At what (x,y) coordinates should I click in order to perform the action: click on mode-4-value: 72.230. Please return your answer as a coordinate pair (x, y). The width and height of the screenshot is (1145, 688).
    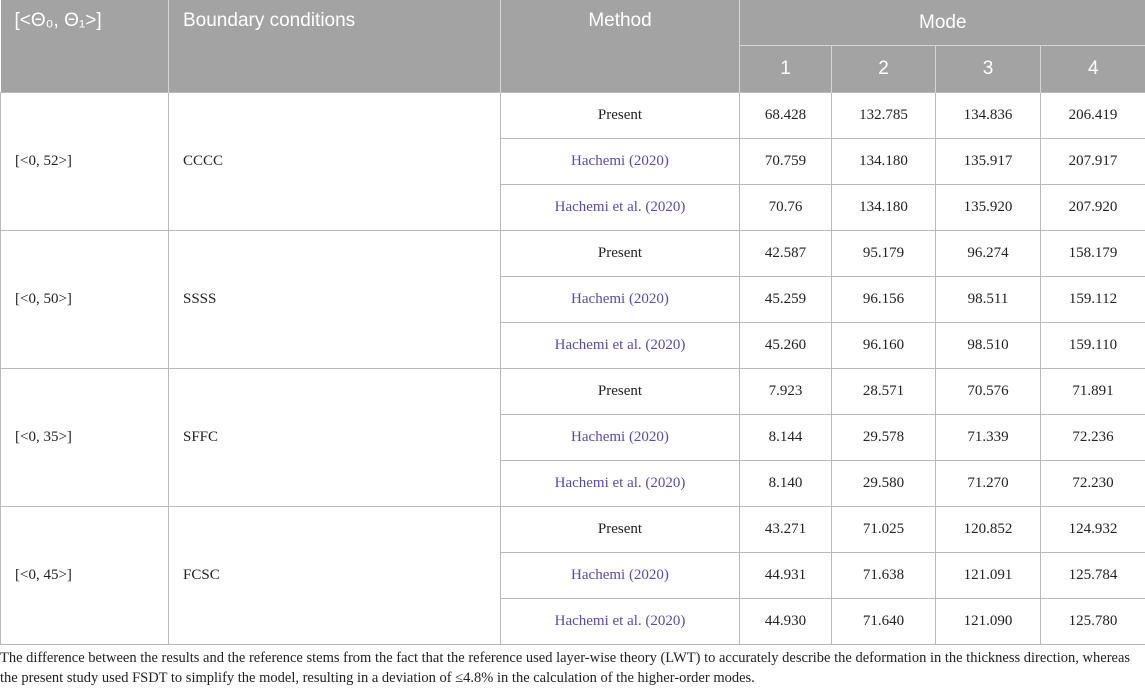
    Looking at the image, I should click on (1092, 483).